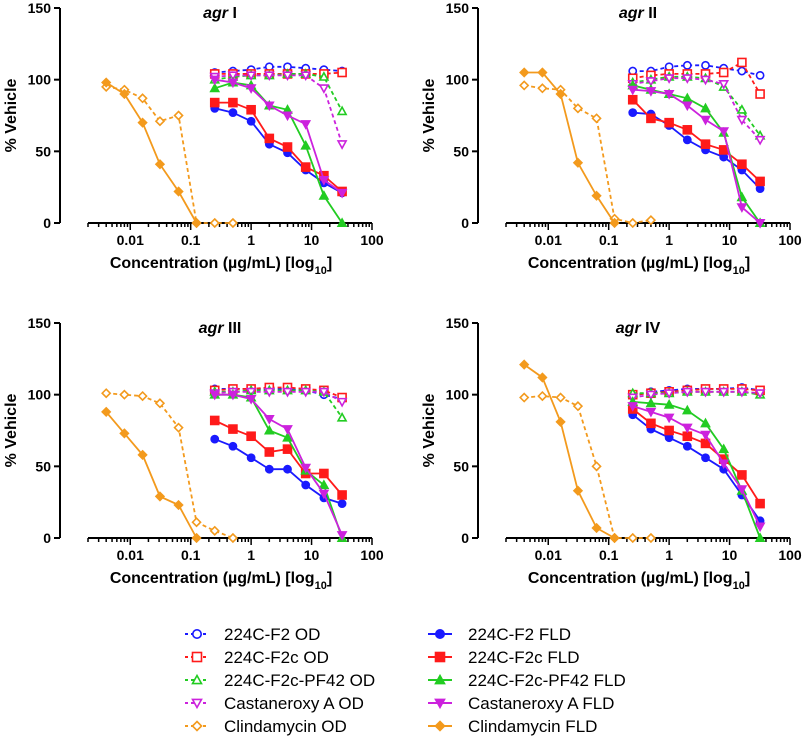 This screenshot has width=803, height=744. I want to click on y-axis-title: % Vehicle, so click(11, 430).